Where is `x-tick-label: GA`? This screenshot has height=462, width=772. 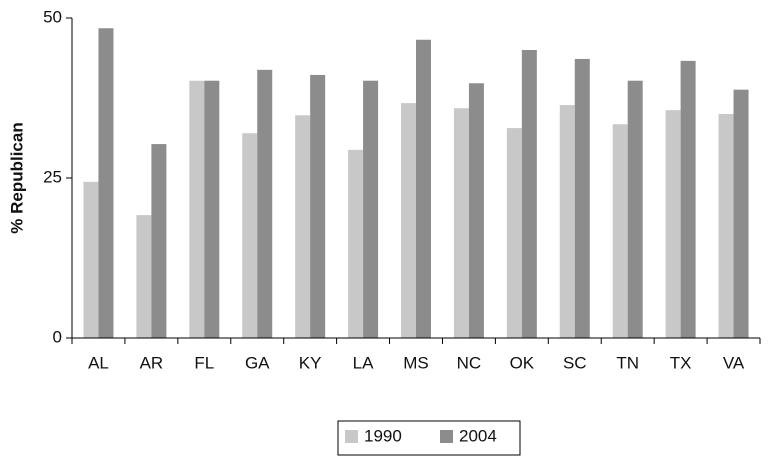
x-tick-label: GA is located at coordinates (257, 362).